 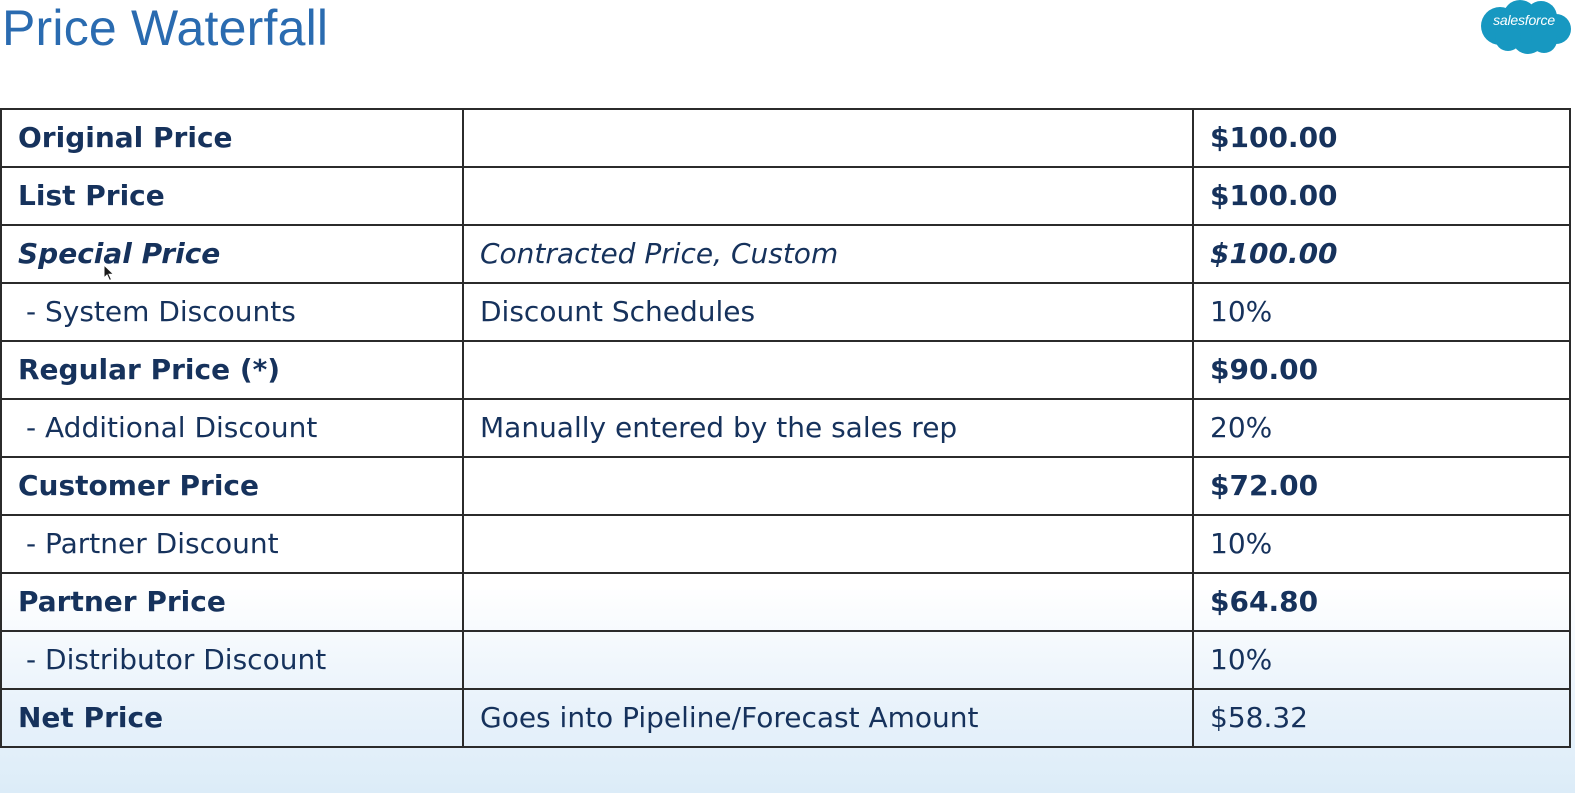 What do you see at coordinates (232, 660) in the screenshot?
I see `row-label: - Distributor Discount` at bounding box center [232, 660].